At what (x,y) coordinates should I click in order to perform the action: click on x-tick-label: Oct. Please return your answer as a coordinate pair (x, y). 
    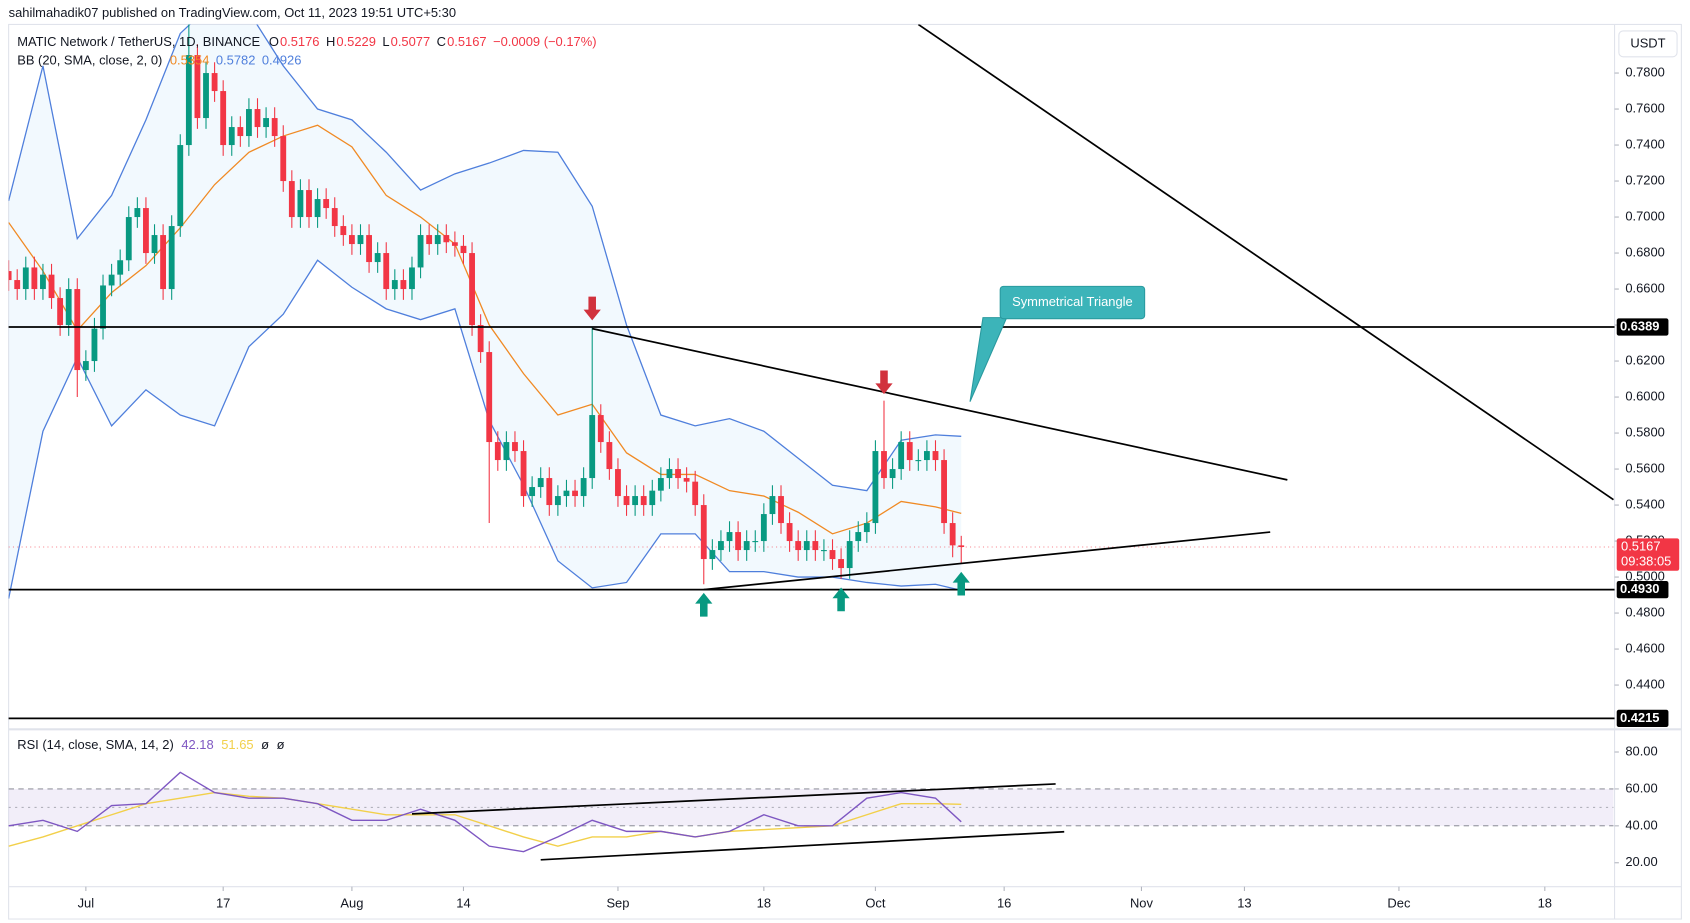
    Looking at the image, I should click on (875, 902).